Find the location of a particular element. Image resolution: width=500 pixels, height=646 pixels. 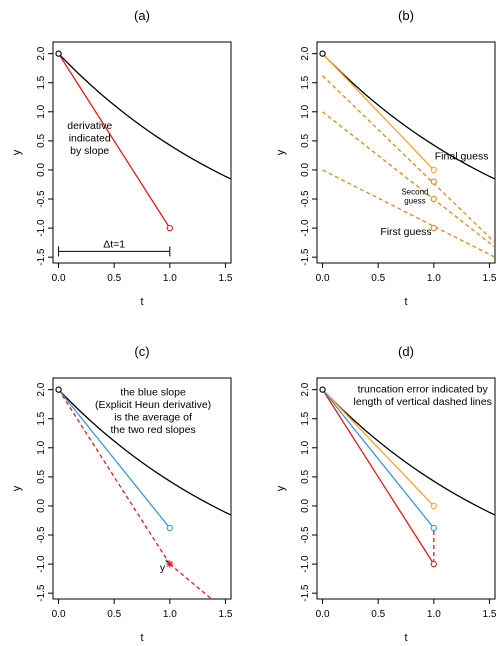

annotation: derivative indicated by slope is located at coordinates (89, 138).